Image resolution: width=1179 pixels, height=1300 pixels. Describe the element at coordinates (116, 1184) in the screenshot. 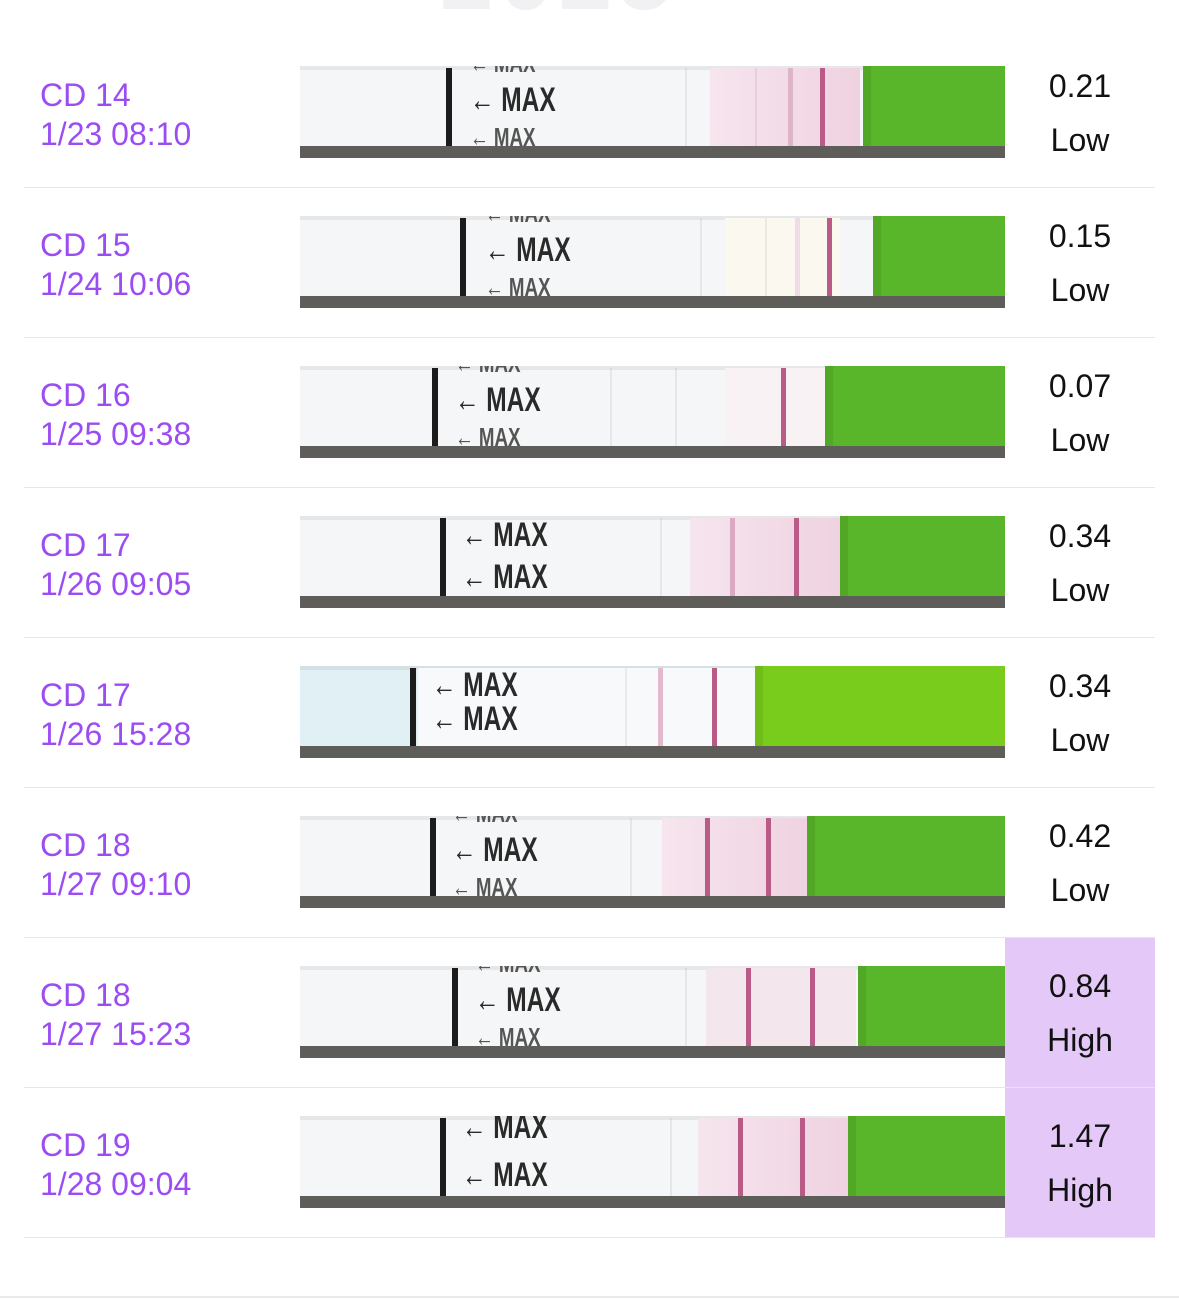

I see `test-datetime: 1/28 09:04` at that location.